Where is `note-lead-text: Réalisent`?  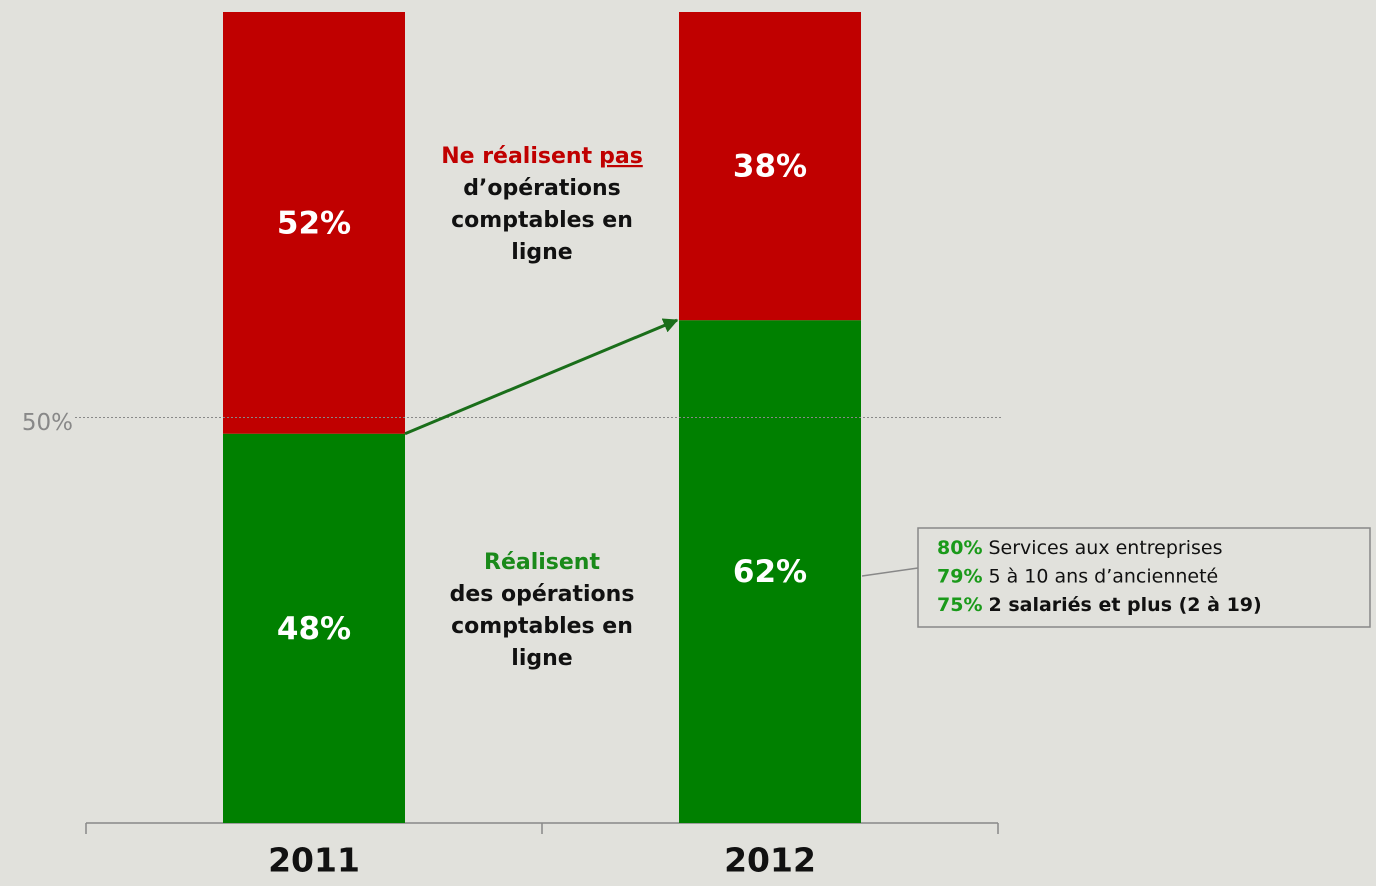 note-lead-text: Réalisent is located at coordinates (542, 562).